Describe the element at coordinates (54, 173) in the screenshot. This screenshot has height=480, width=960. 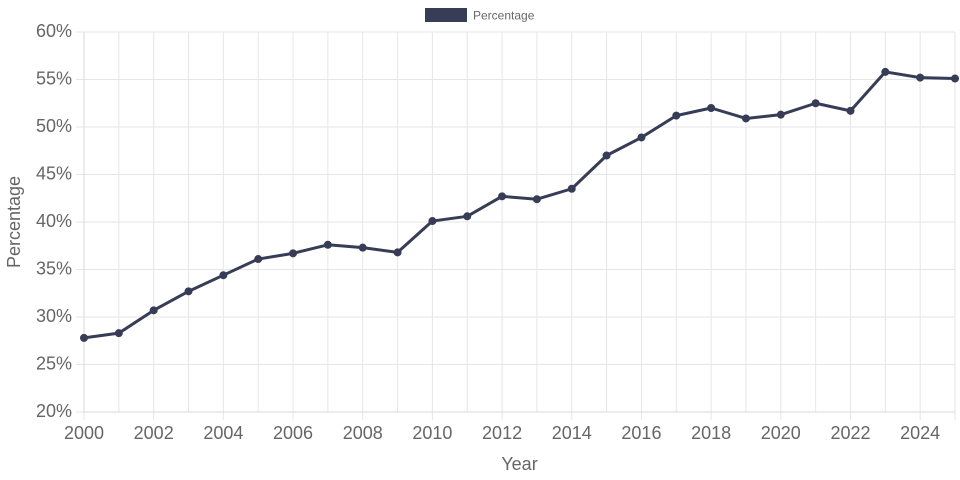
I see `y-tick-label: 45%` at that location.